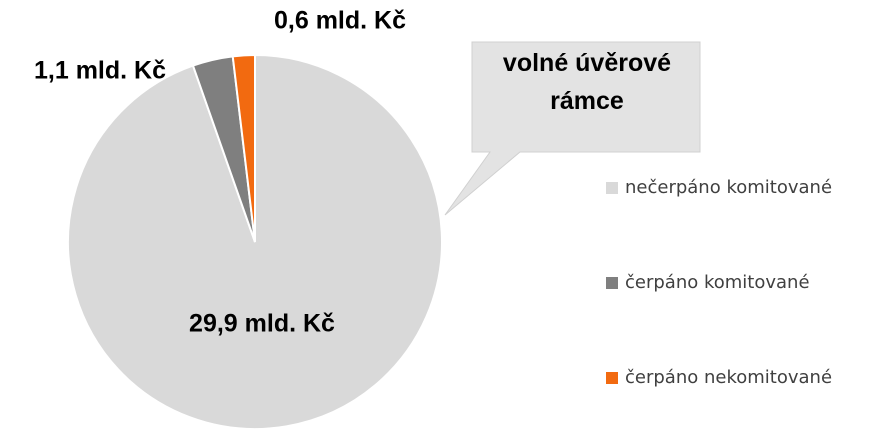 The height and width of the screenshot is (435, 889). I want to click on data-label: 1,1 mld. Kč, so click(100, 71).